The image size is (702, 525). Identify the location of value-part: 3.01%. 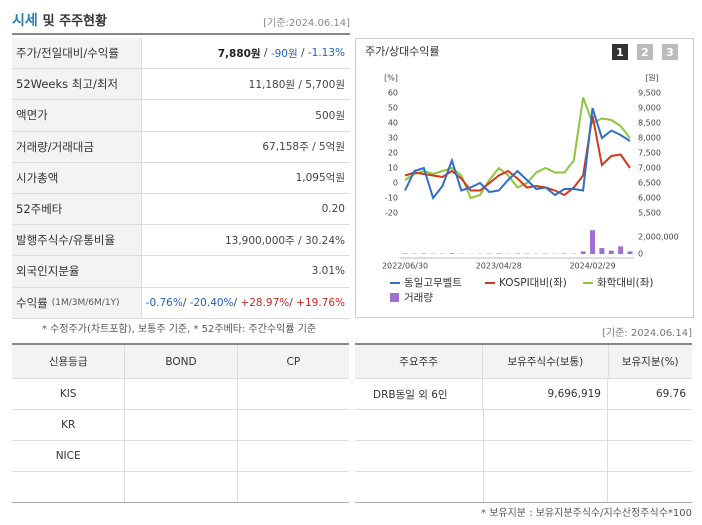
(328, 271).